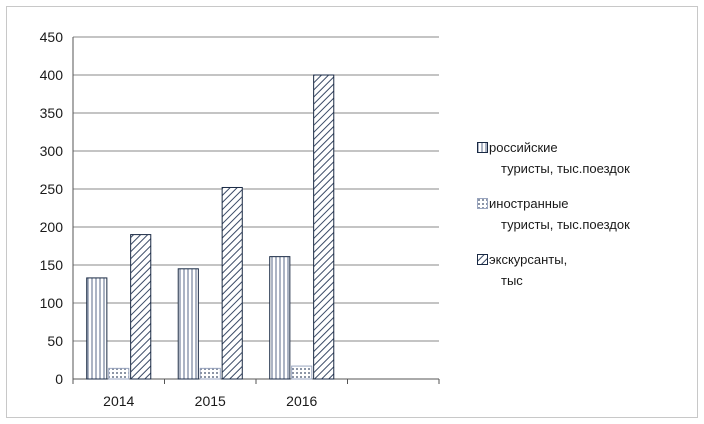 This screenshot has height=424, width=704. Describe the element at coordinates (52, 37) in the screenshot. I see `y-tick-label: 450` at that location.